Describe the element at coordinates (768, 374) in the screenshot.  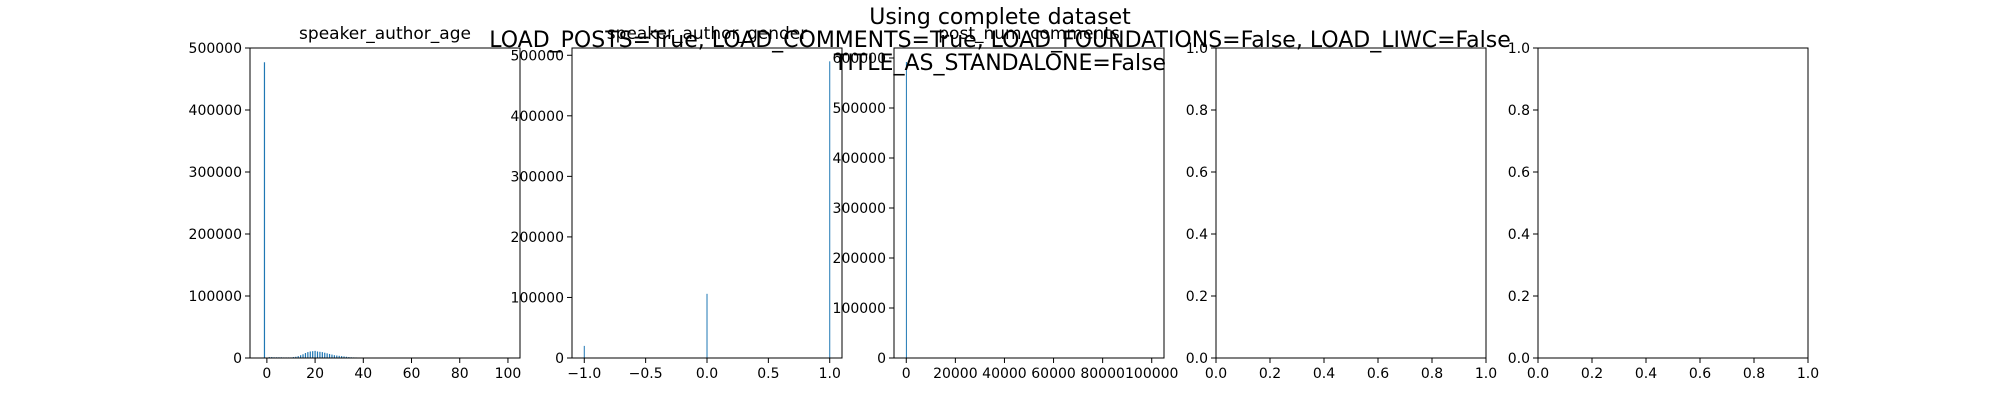
I see `x-tick-label: 0.5` at that location.